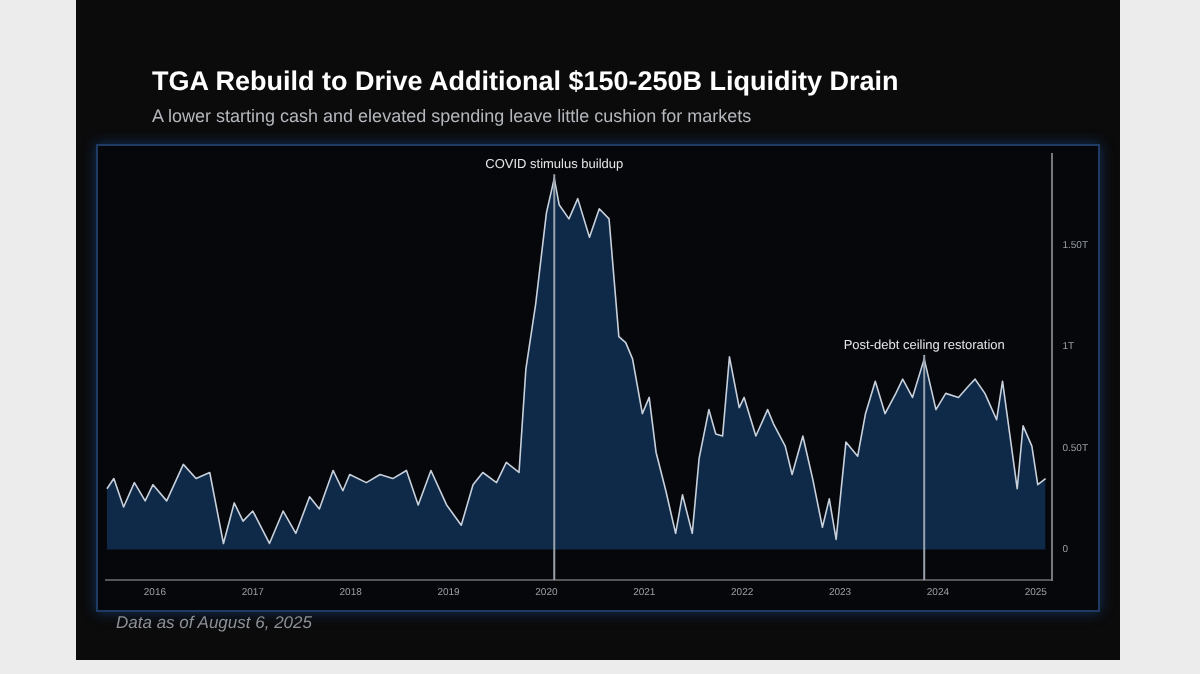  Describe the element at coordinates (214, 622) in the screenshot. I see `text: Data as of August 6, 2025` at that location.